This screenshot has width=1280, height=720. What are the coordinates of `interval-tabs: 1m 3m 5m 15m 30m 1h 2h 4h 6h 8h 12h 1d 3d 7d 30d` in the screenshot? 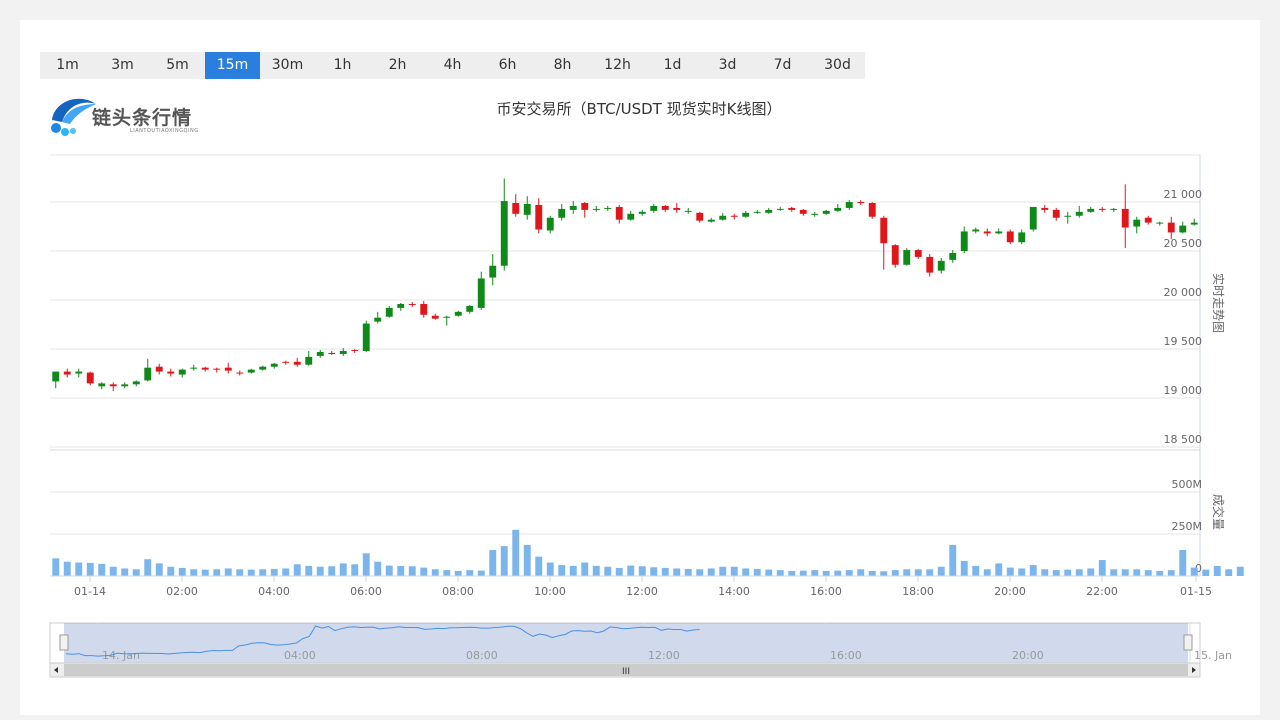 It's located at (452, 65).